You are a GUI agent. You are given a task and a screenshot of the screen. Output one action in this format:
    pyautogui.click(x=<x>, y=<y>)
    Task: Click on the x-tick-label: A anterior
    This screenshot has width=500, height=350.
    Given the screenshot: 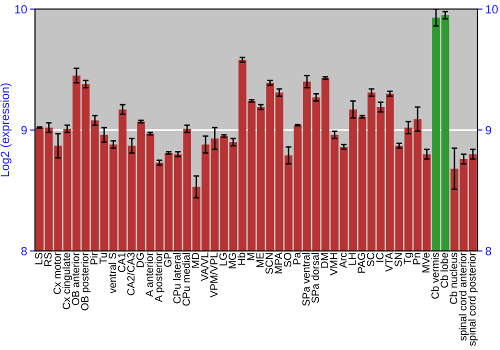 What is the action you would take?
    pyautogui.click(x=149, y=274)
    